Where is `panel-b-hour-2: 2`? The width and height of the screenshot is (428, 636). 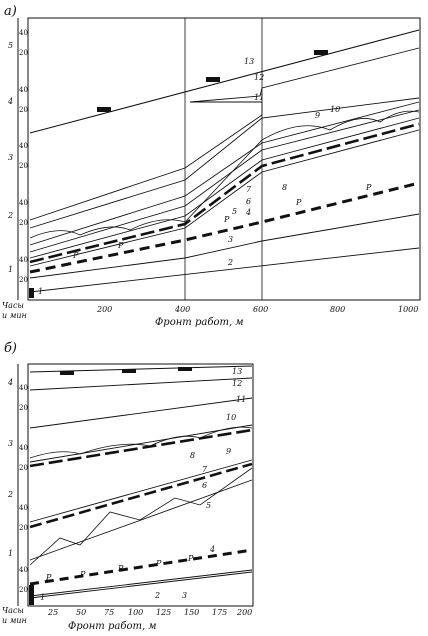
panel-b-hour-2: 2 is located at coordinates (10, 494).